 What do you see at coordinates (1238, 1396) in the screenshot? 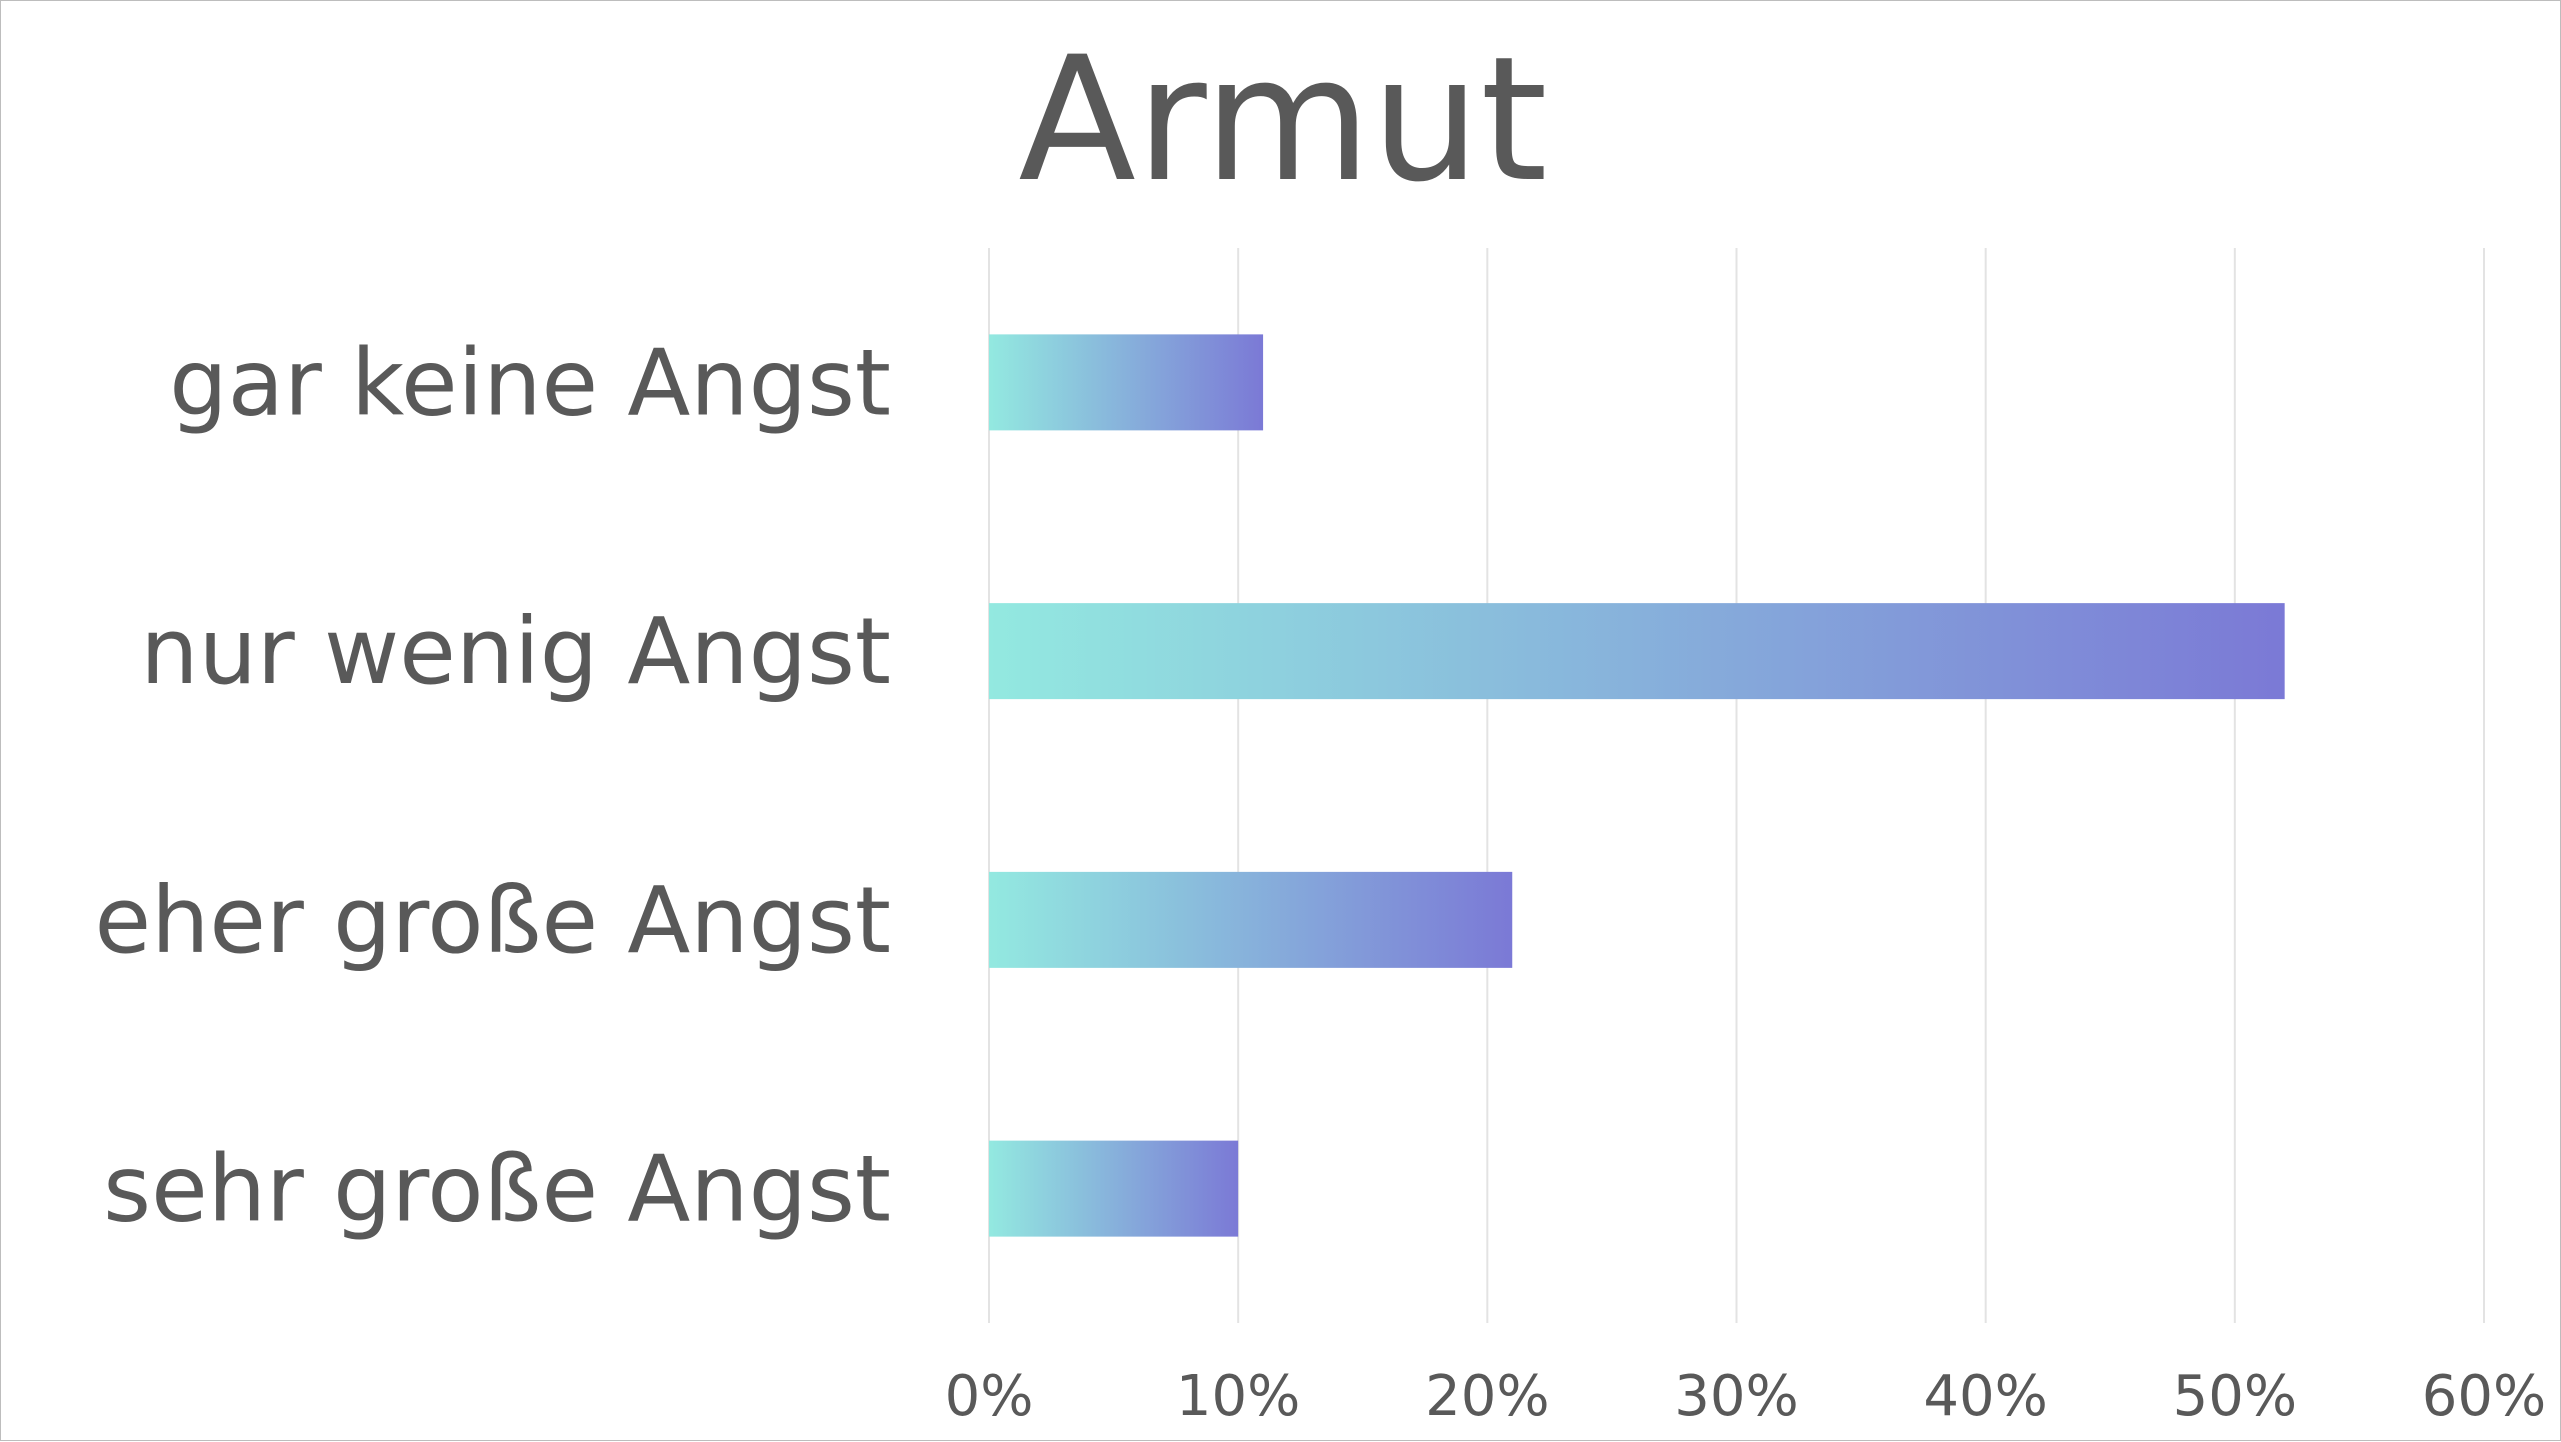
I see `x-tick-label: 10%` at bounding box center [1238, 1396].